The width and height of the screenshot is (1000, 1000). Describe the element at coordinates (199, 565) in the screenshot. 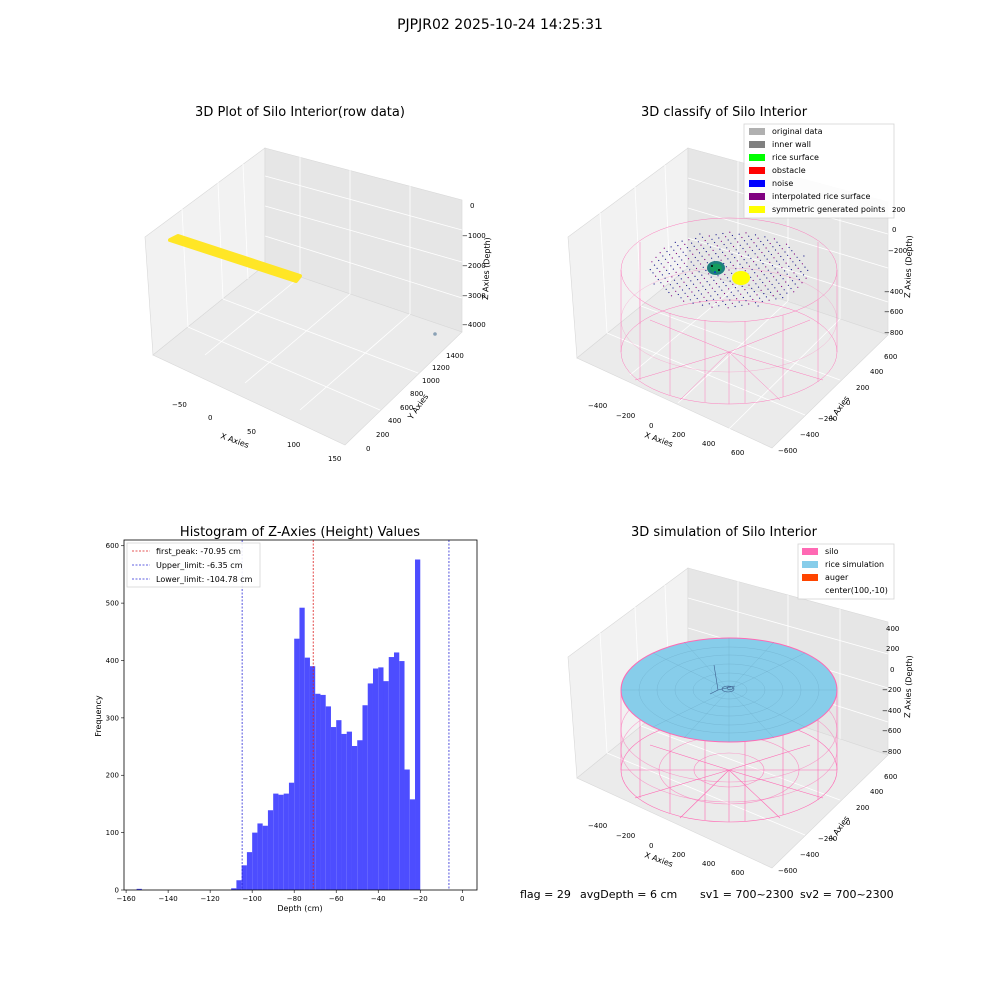

I see `legend-label: Upper_limit: -6.35 cm` at that location.